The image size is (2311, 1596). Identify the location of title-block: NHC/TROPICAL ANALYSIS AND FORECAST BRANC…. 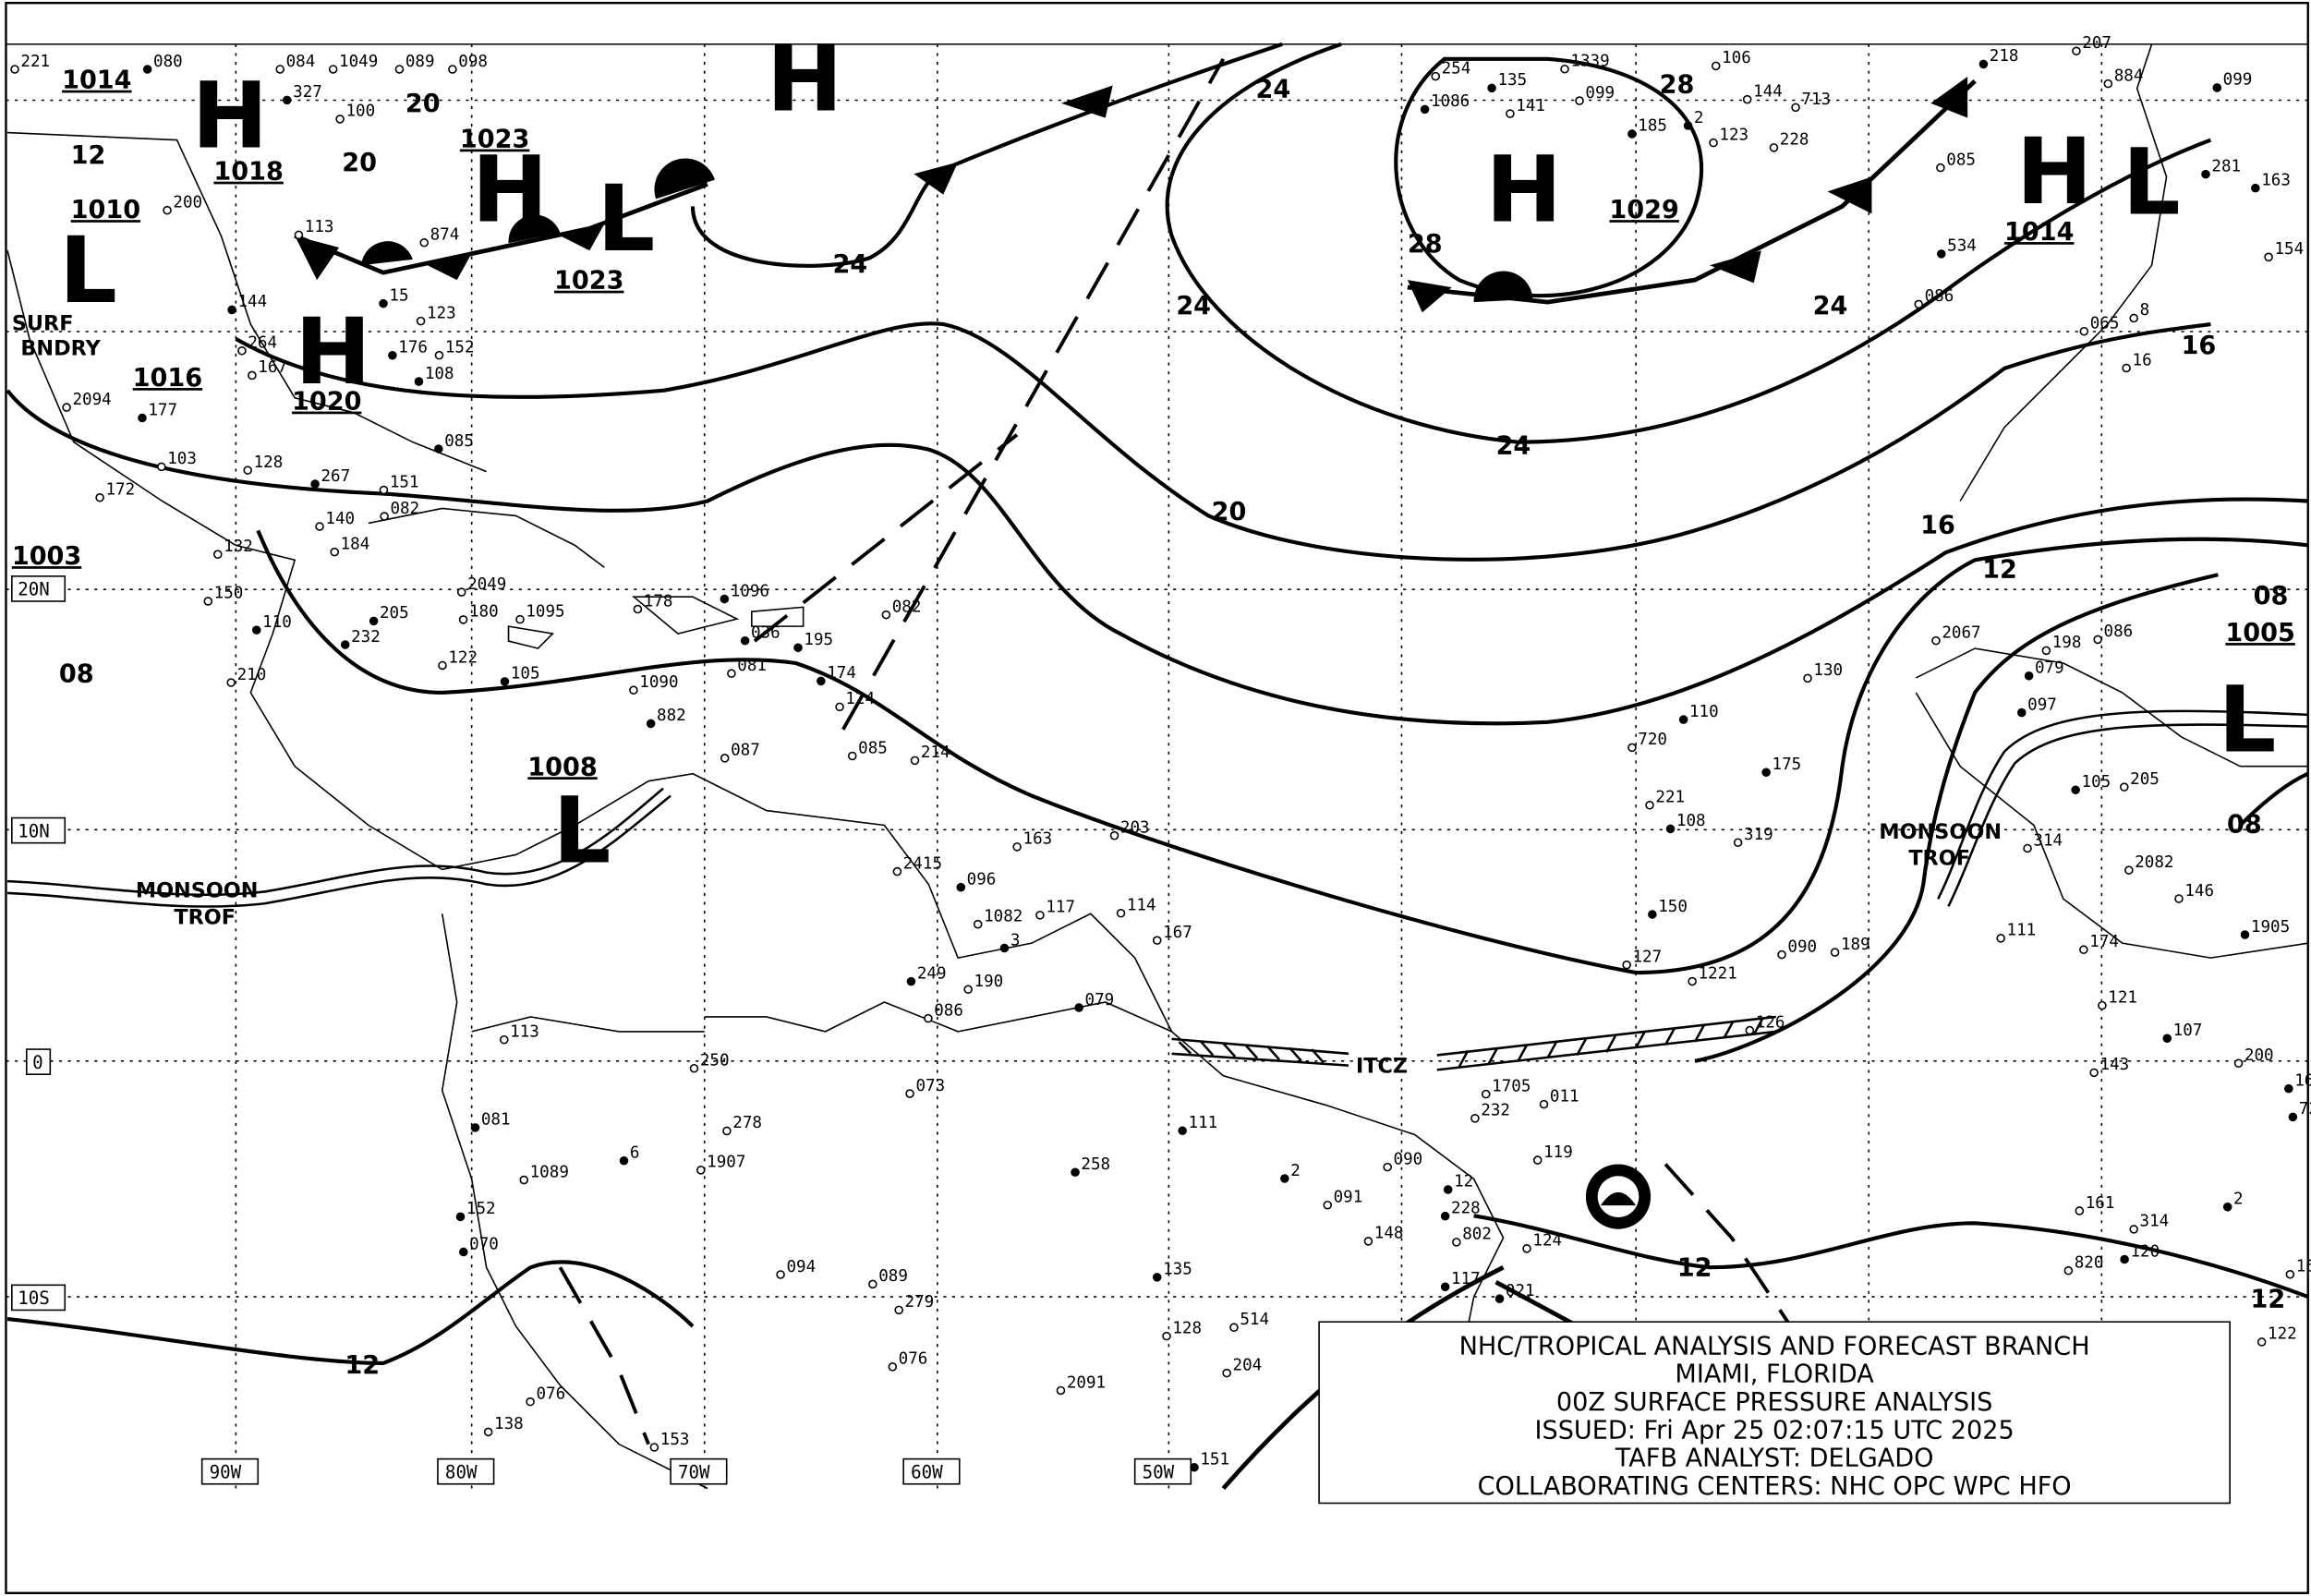
(1774, 1413).